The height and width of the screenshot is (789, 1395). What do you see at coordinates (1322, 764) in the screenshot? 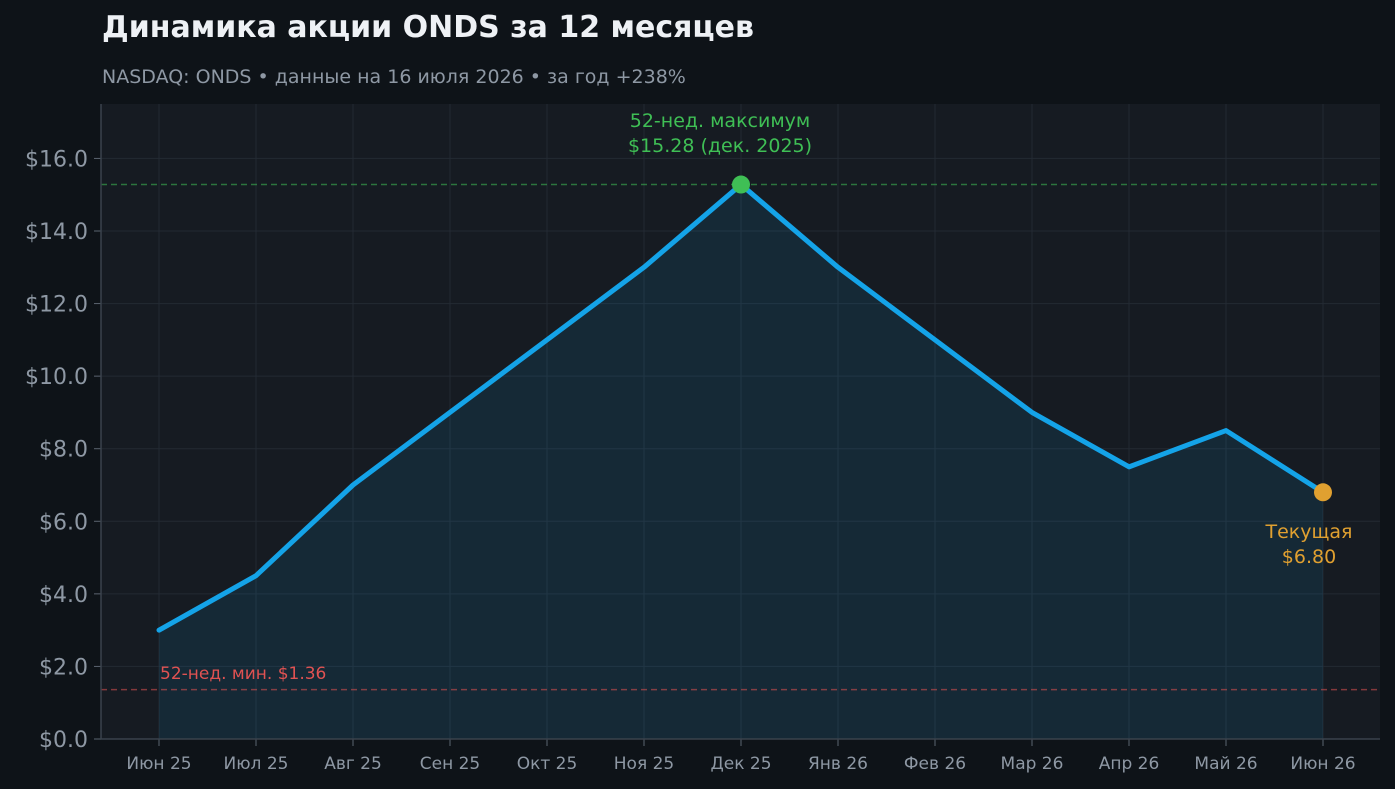
I see `x-tick-label: Июн 26` at bounding box center [1322, 764].